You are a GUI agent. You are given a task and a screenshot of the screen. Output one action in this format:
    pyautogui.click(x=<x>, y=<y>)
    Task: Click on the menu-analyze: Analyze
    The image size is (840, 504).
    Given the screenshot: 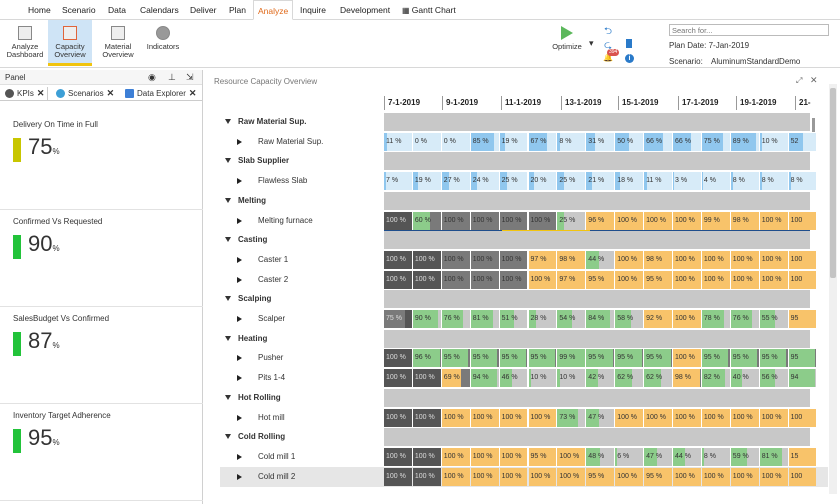 What is the action you would take?
    pyautogui.click(x=273, y=10)
    